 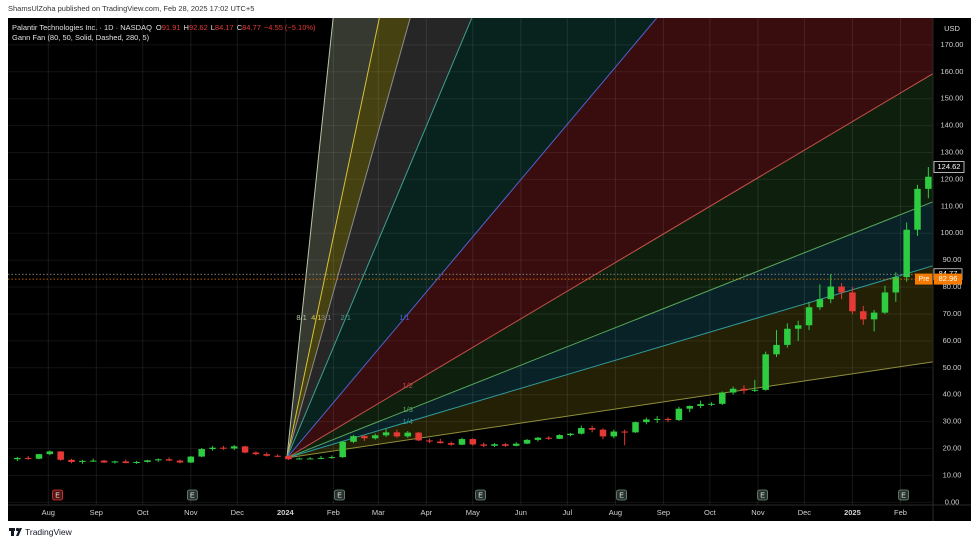 I want to click on x-tick-label: May, so click(x=473, y=512).